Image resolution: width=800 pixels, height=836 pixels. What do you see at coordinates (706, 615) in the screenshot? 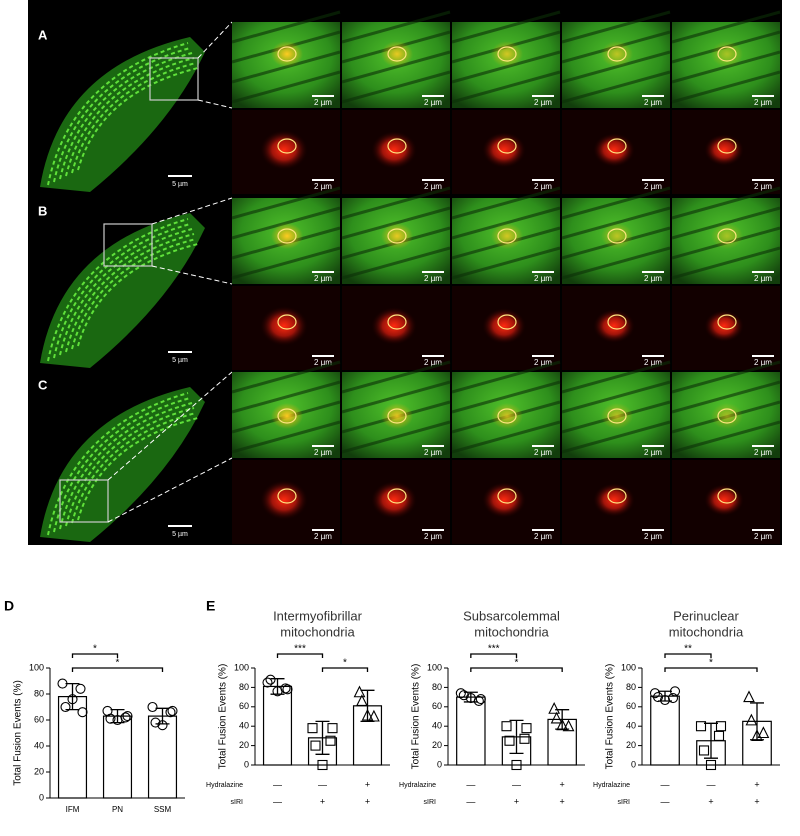
I see `chart-title: Perinuclear` at bounding box center [706, 615].